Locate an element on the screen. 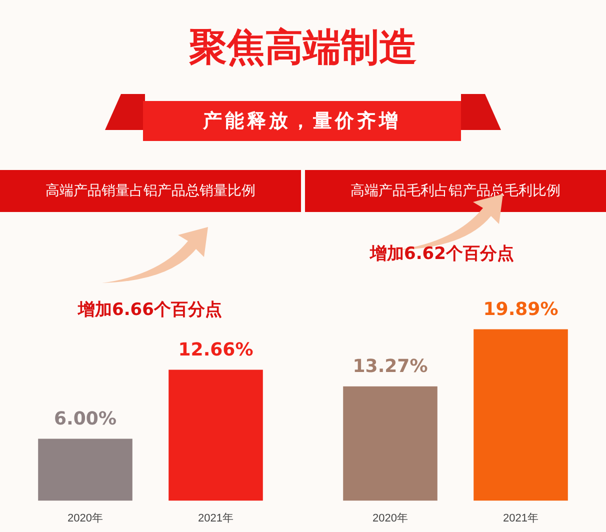 The image size is (606, 532). text: 增加6.66个百分点 is located at coordinates (150, 310).